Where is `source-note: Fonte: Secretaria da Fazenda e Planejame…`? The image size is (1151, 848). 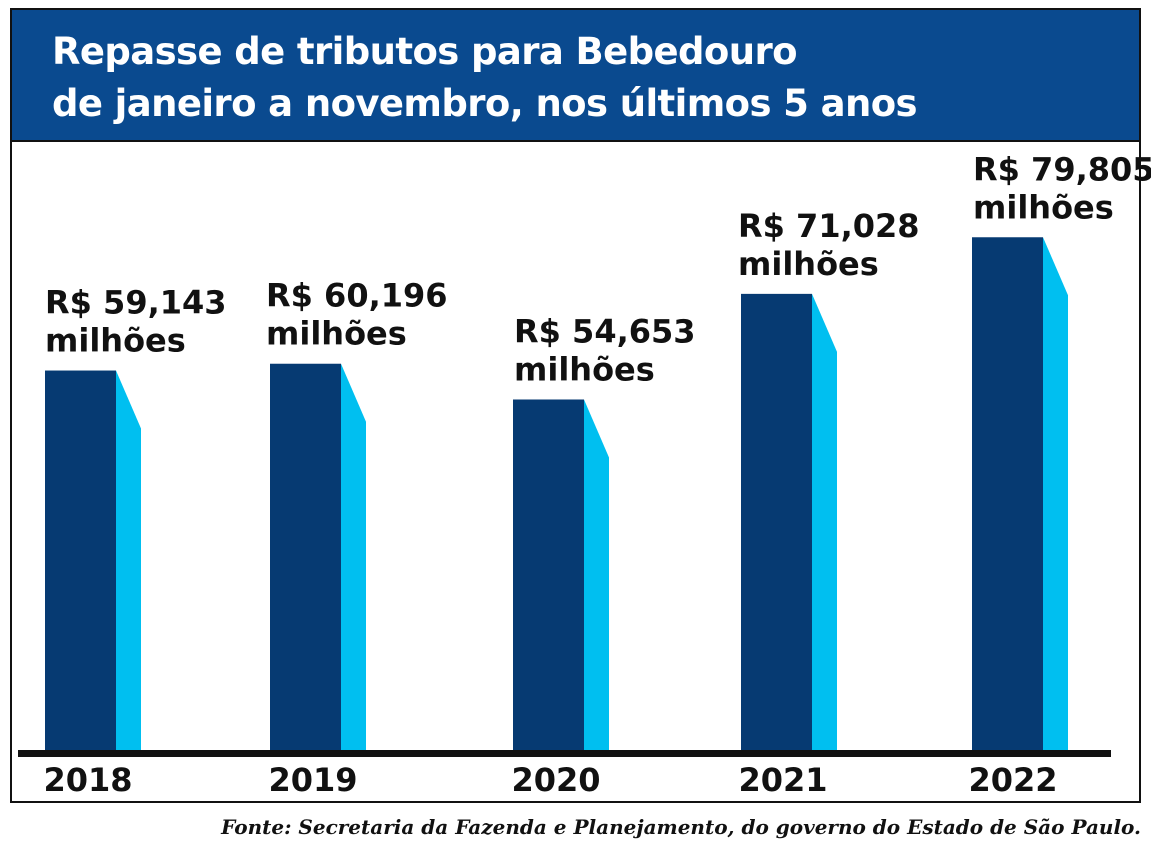 source-note: Fonte: Secretaria da Fazenda e Planejame… is located at coordinates (681, 827).